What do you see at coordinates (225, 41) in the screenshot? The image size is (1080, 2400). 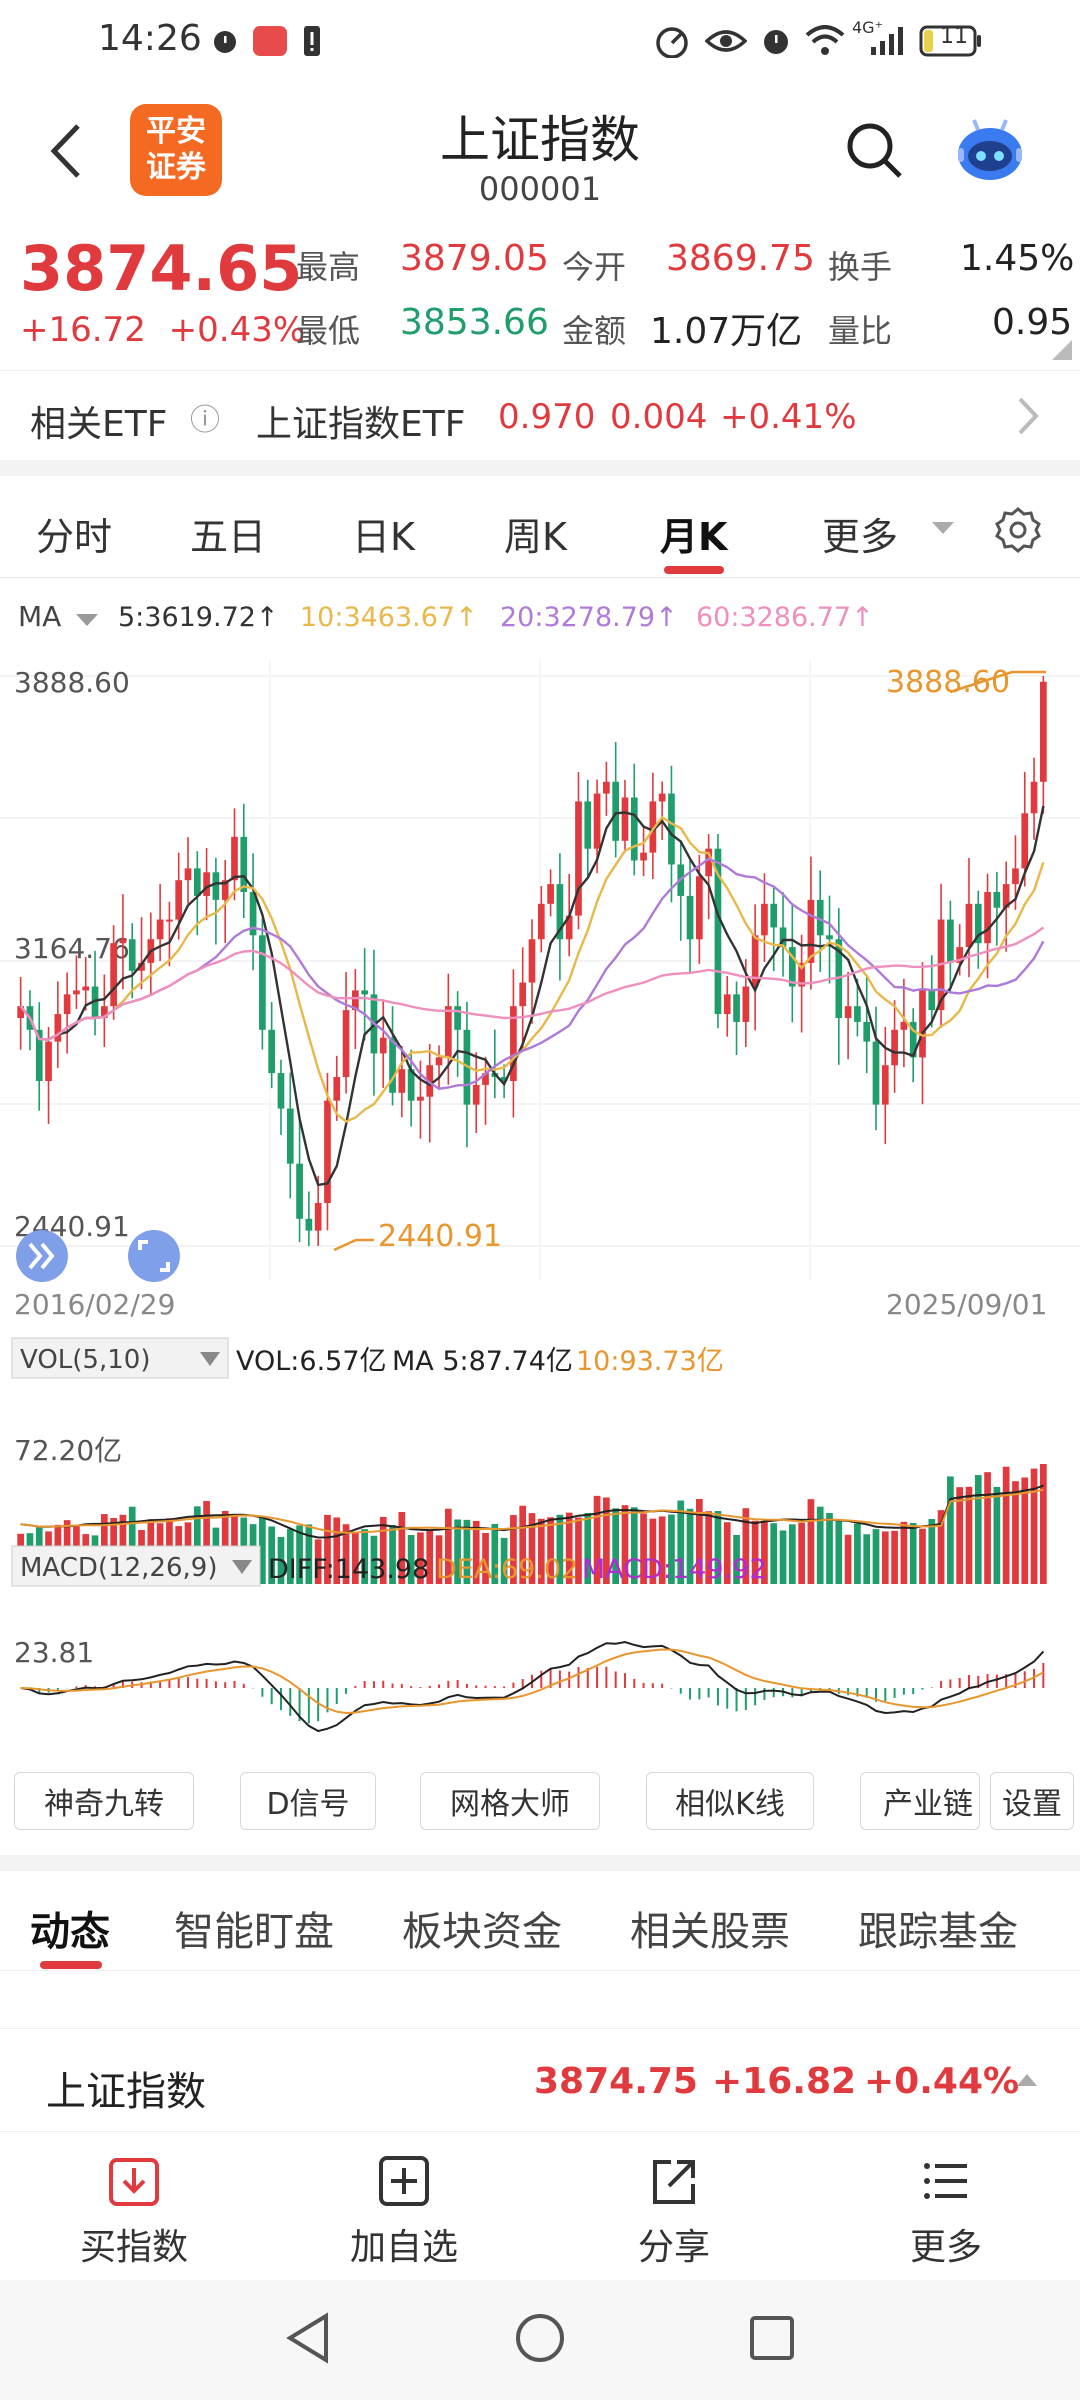 I see `alarm-icon` at bounding box center [225, 41].